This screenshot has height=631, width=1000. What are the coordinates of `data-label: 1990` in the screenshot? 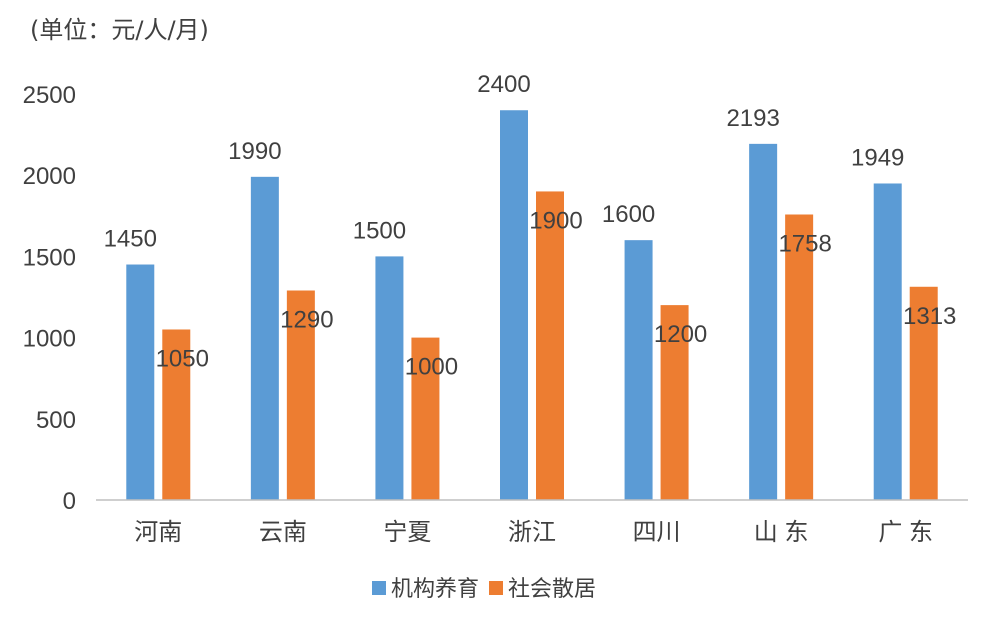 It's located at (254, 151).